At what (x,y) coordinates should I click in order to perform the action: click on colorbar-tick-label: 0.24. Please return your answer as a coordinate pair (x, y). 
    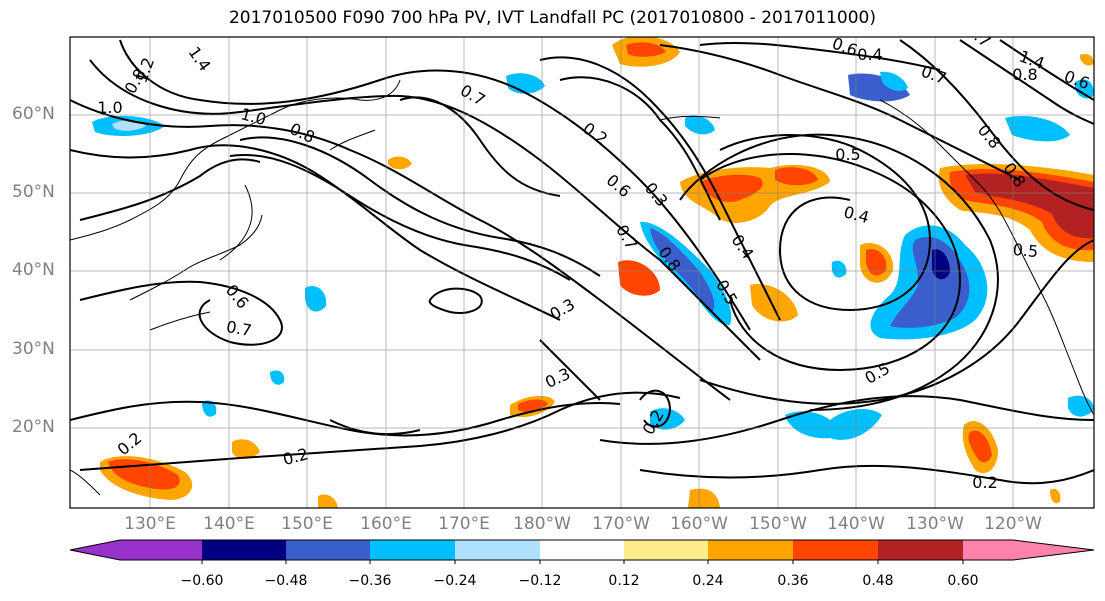
    Looking at the image, I should click on (708, 581).